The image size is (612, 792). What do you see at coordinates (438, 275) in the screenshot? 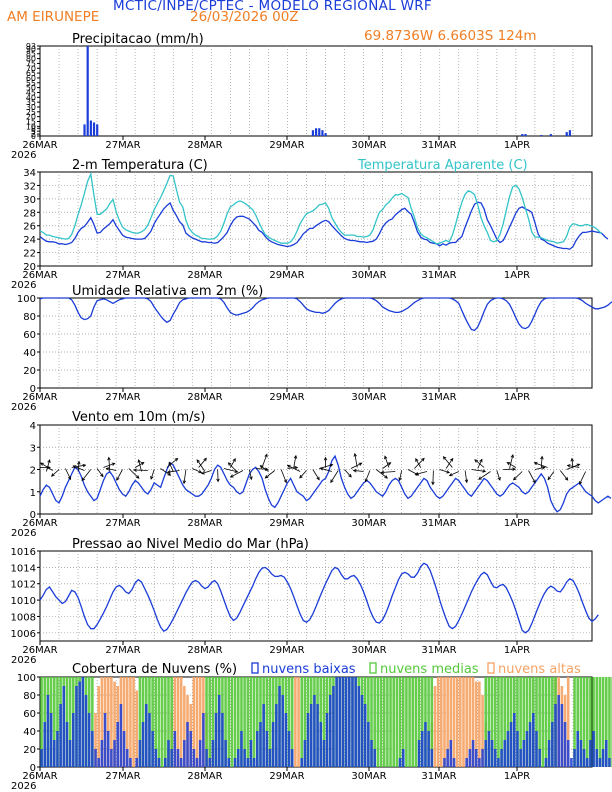
I see `temp-xtick-label: 31MAR` at bounding box center [438, 275].